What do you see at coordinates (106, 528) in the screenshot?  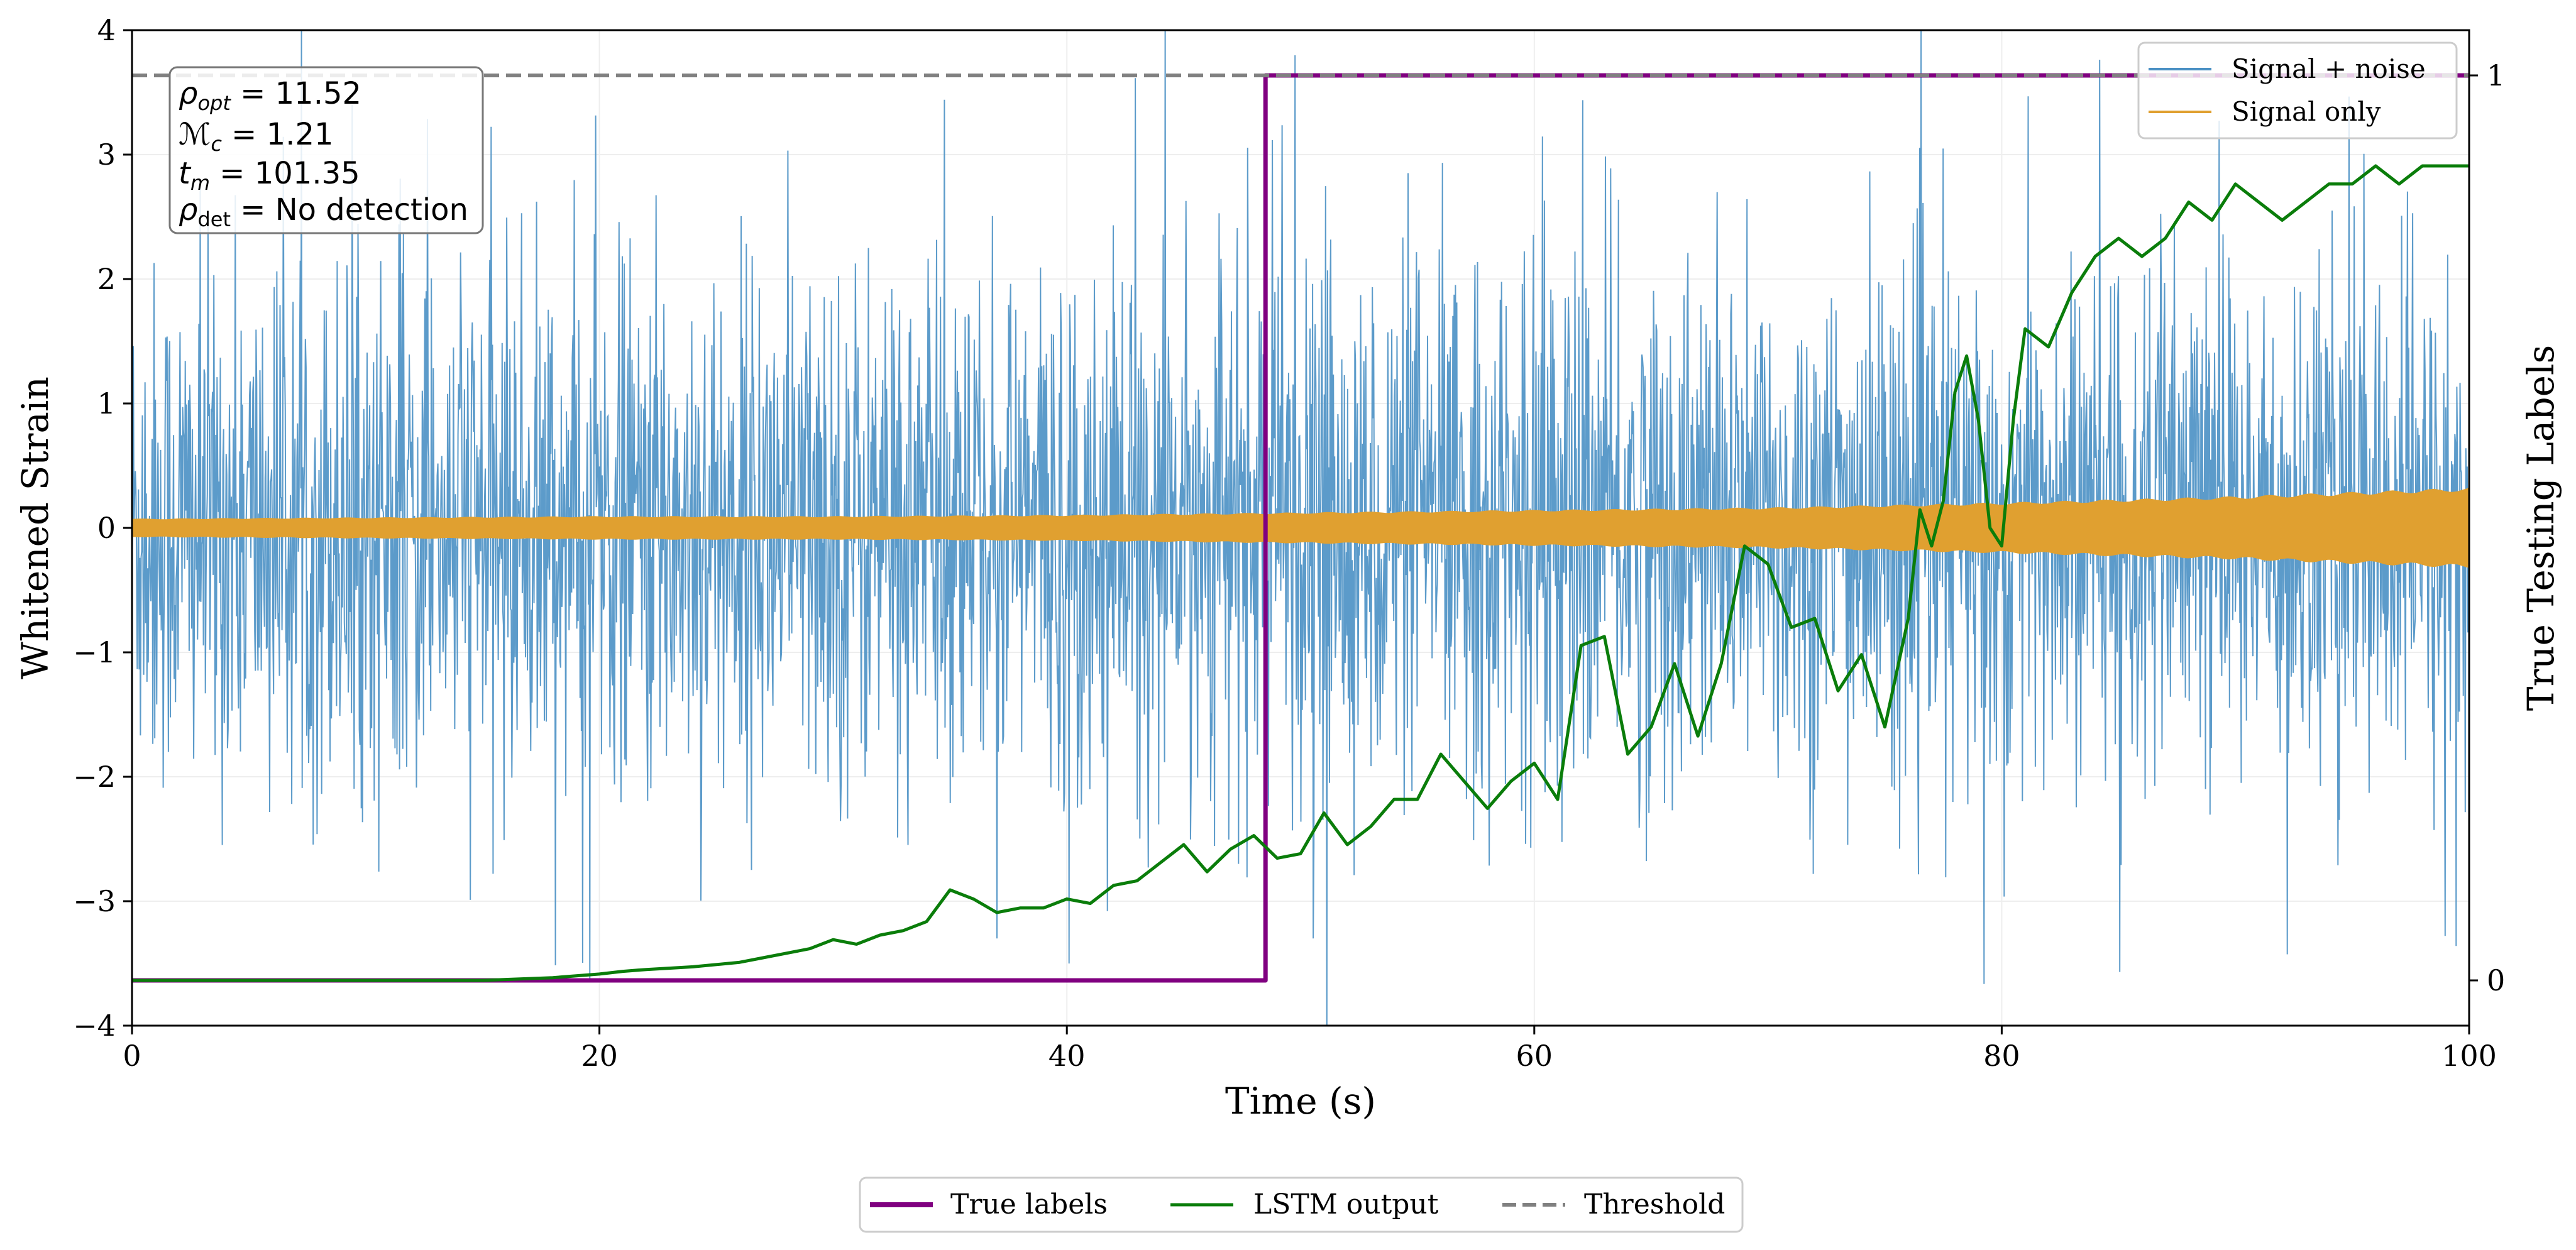 I see `y-tick-label-left: 0` at bounding box center [106, 528].